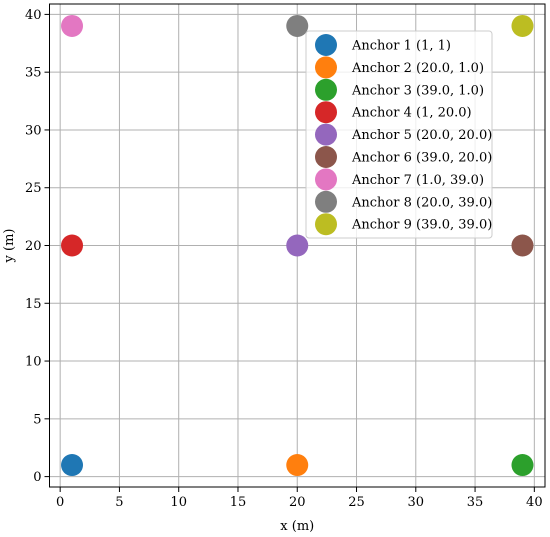 The width and height of the screenshot is (550, 537). Describe the element at coordinates (421, 158) in the screenshot. I see `legend-entry-6: Anchor 6 (39.0, 20.0)` at that location.